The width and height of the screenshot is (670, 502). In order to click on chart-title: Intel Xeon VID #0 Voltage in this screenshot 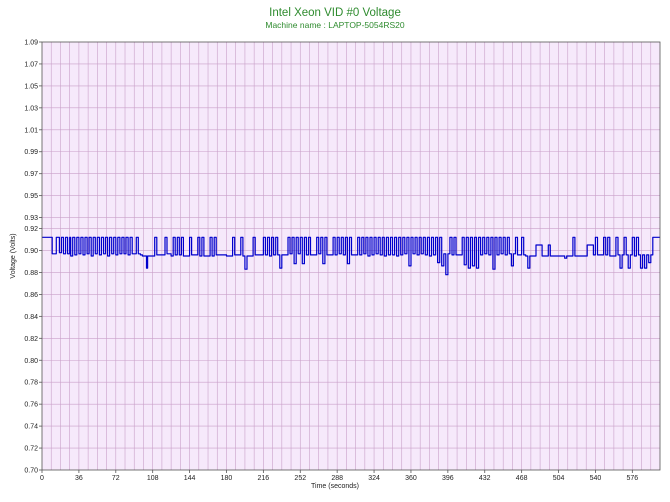, I will do `click(335, 13)`.